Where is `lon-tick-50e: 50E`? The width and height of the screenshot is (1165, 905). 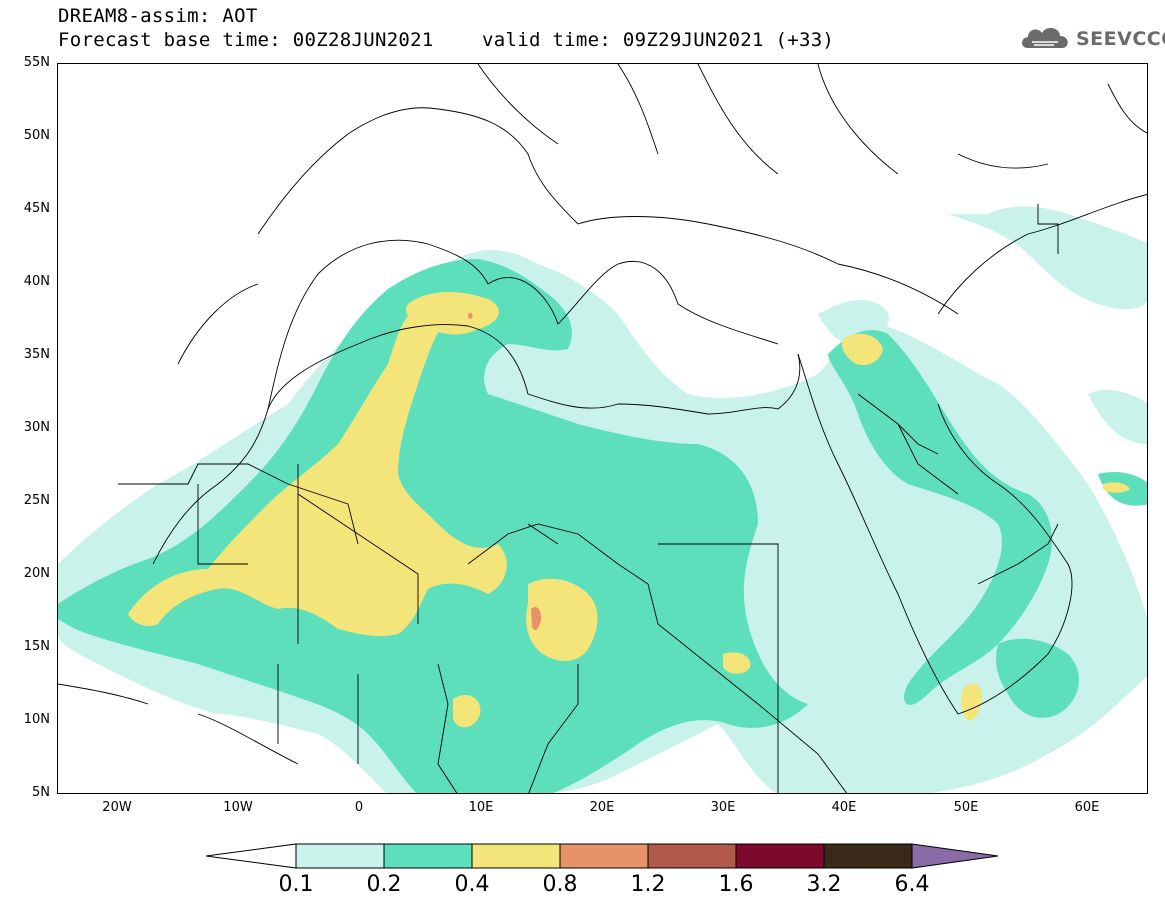
lon-tick-50e: 50E is located at coordinates (966, 807).